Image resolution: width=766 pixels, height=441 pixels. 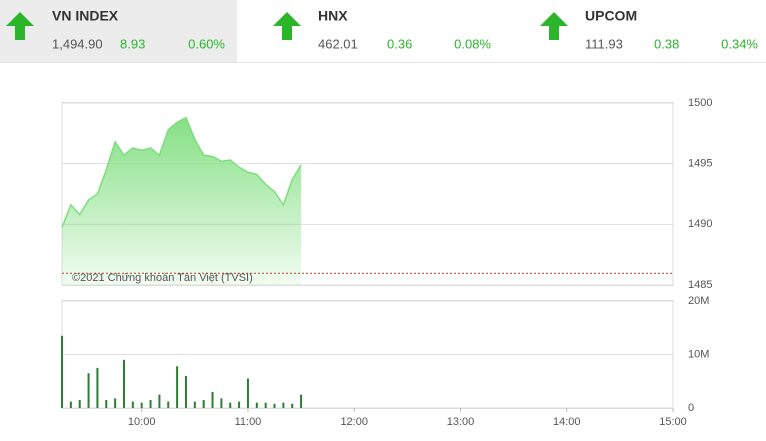 I want to click on index-change: 0.38, so click(x=666, y=43).